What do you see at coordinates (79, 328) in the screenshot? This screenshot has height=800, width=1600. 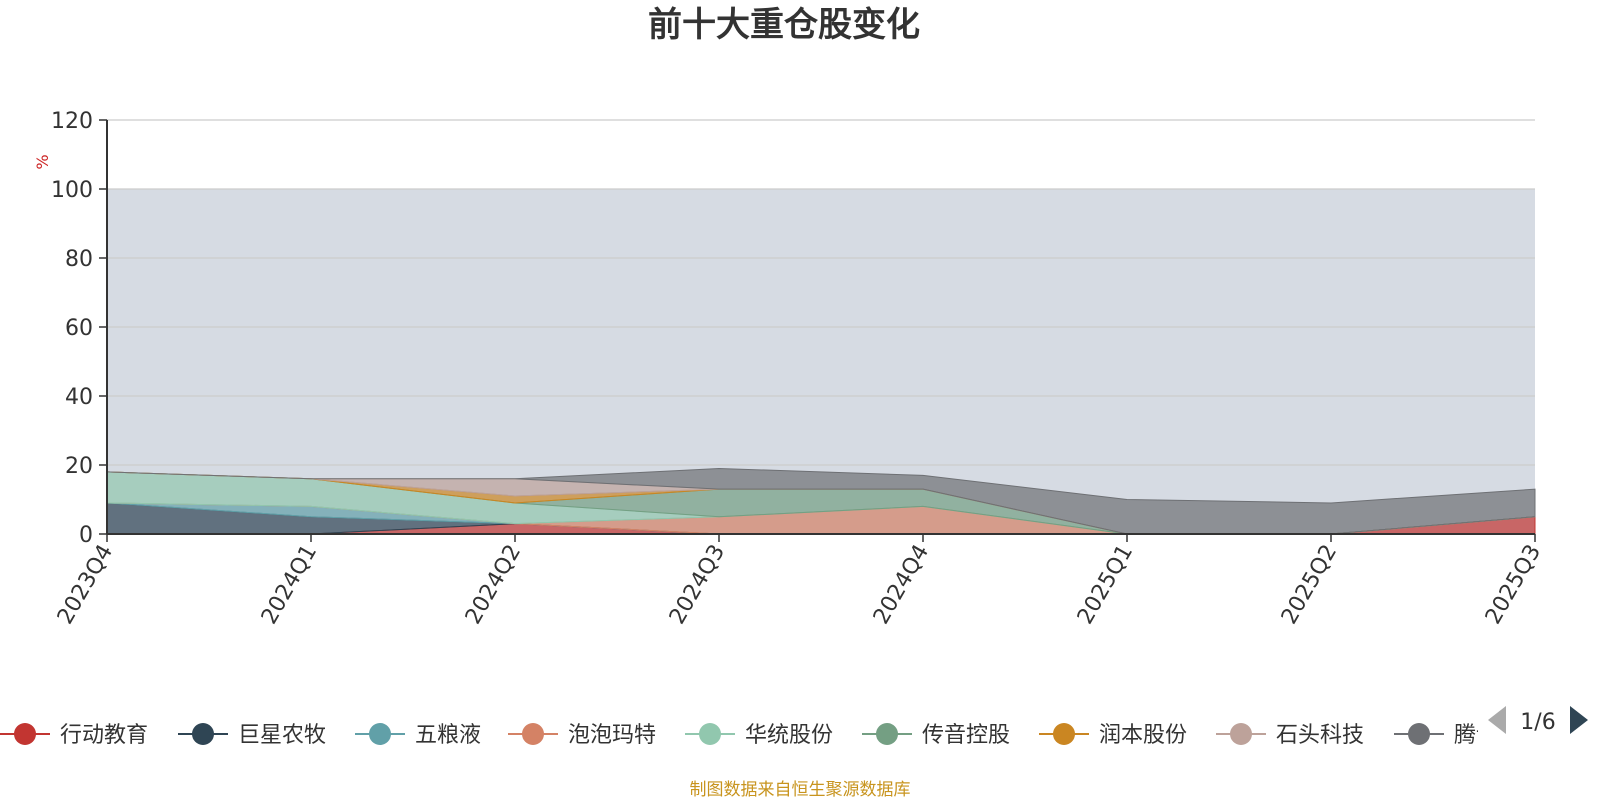 I see `y-tick-label: 60` at bounding box center [79, 328].